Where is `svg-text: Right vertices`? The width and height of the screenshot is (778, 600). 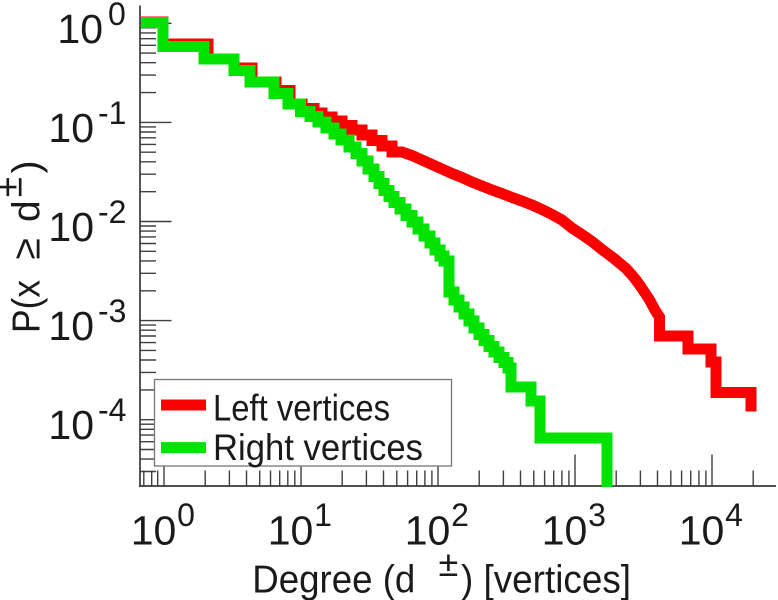 svg-text: Right vertices is located at coordinates (318, 447).